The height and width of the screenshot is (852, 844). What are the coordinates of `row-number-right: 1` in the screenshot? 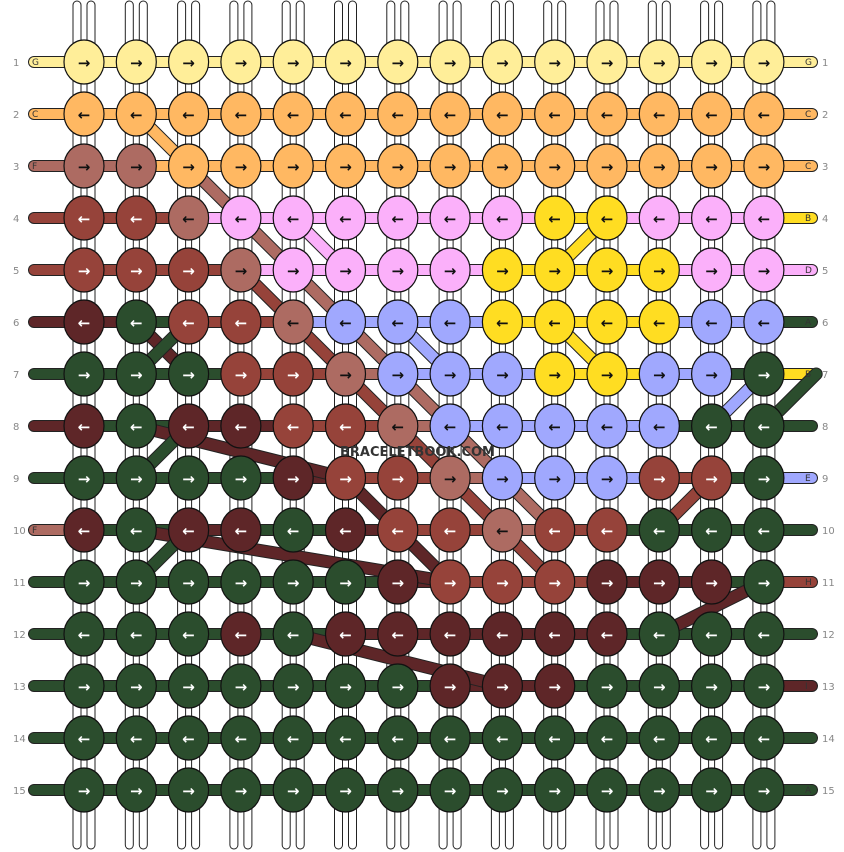 It's located at (825, 63).